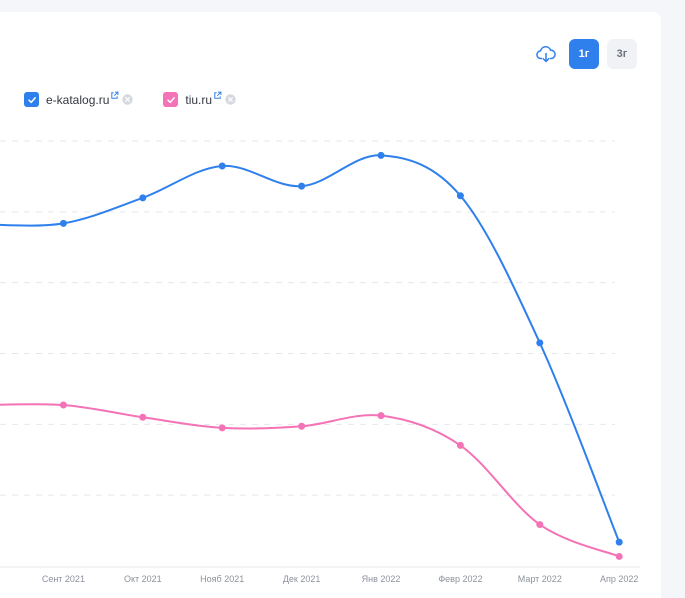 The image size is (685, 598). I want to click on download-button, so click(546, 54).